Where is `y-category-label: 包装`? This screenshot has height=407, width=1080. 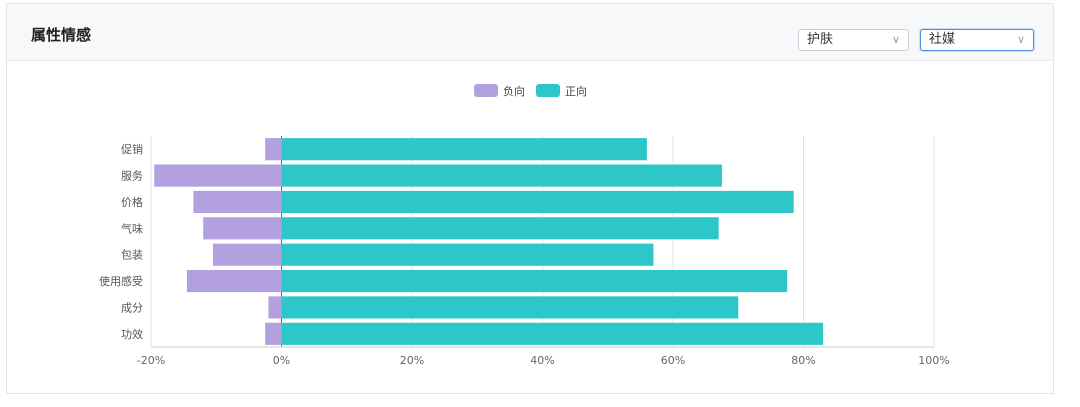
y-category-label: 包装 is located at coordinates (132, 255).